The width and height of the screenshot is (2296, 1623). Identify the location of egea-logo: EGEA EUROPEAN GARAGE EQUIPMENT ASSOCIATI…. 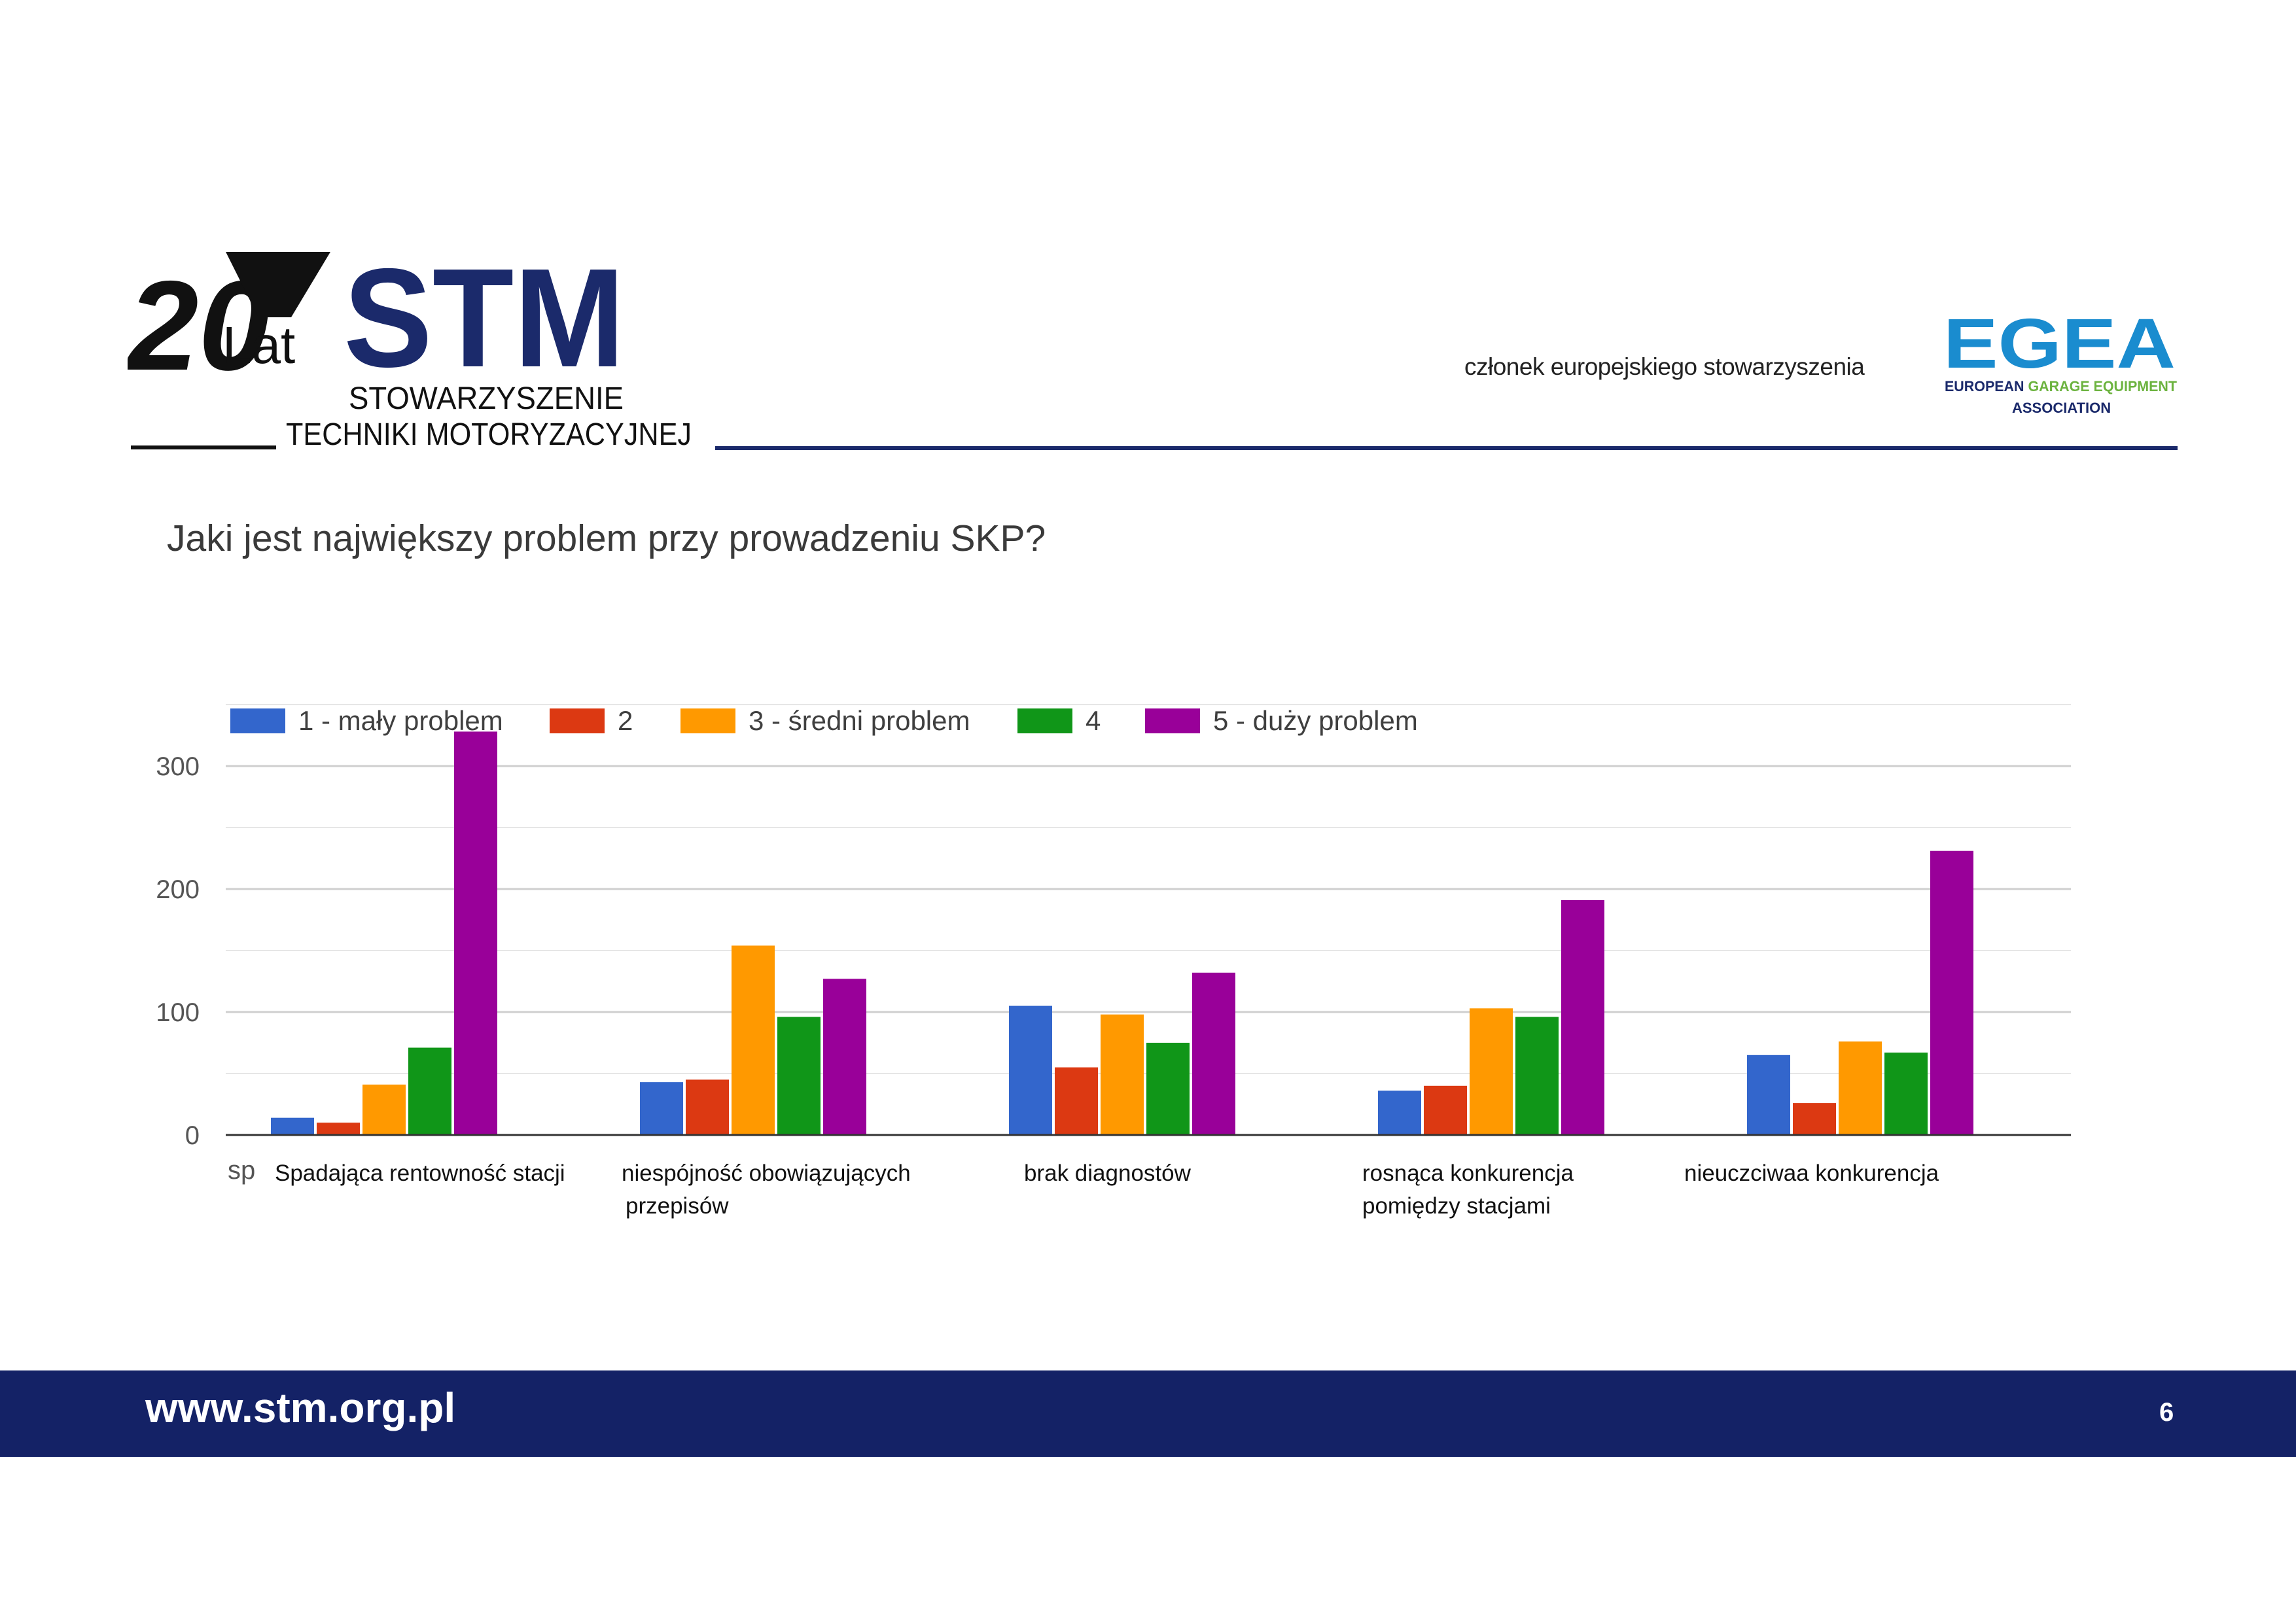
(2060, 361).